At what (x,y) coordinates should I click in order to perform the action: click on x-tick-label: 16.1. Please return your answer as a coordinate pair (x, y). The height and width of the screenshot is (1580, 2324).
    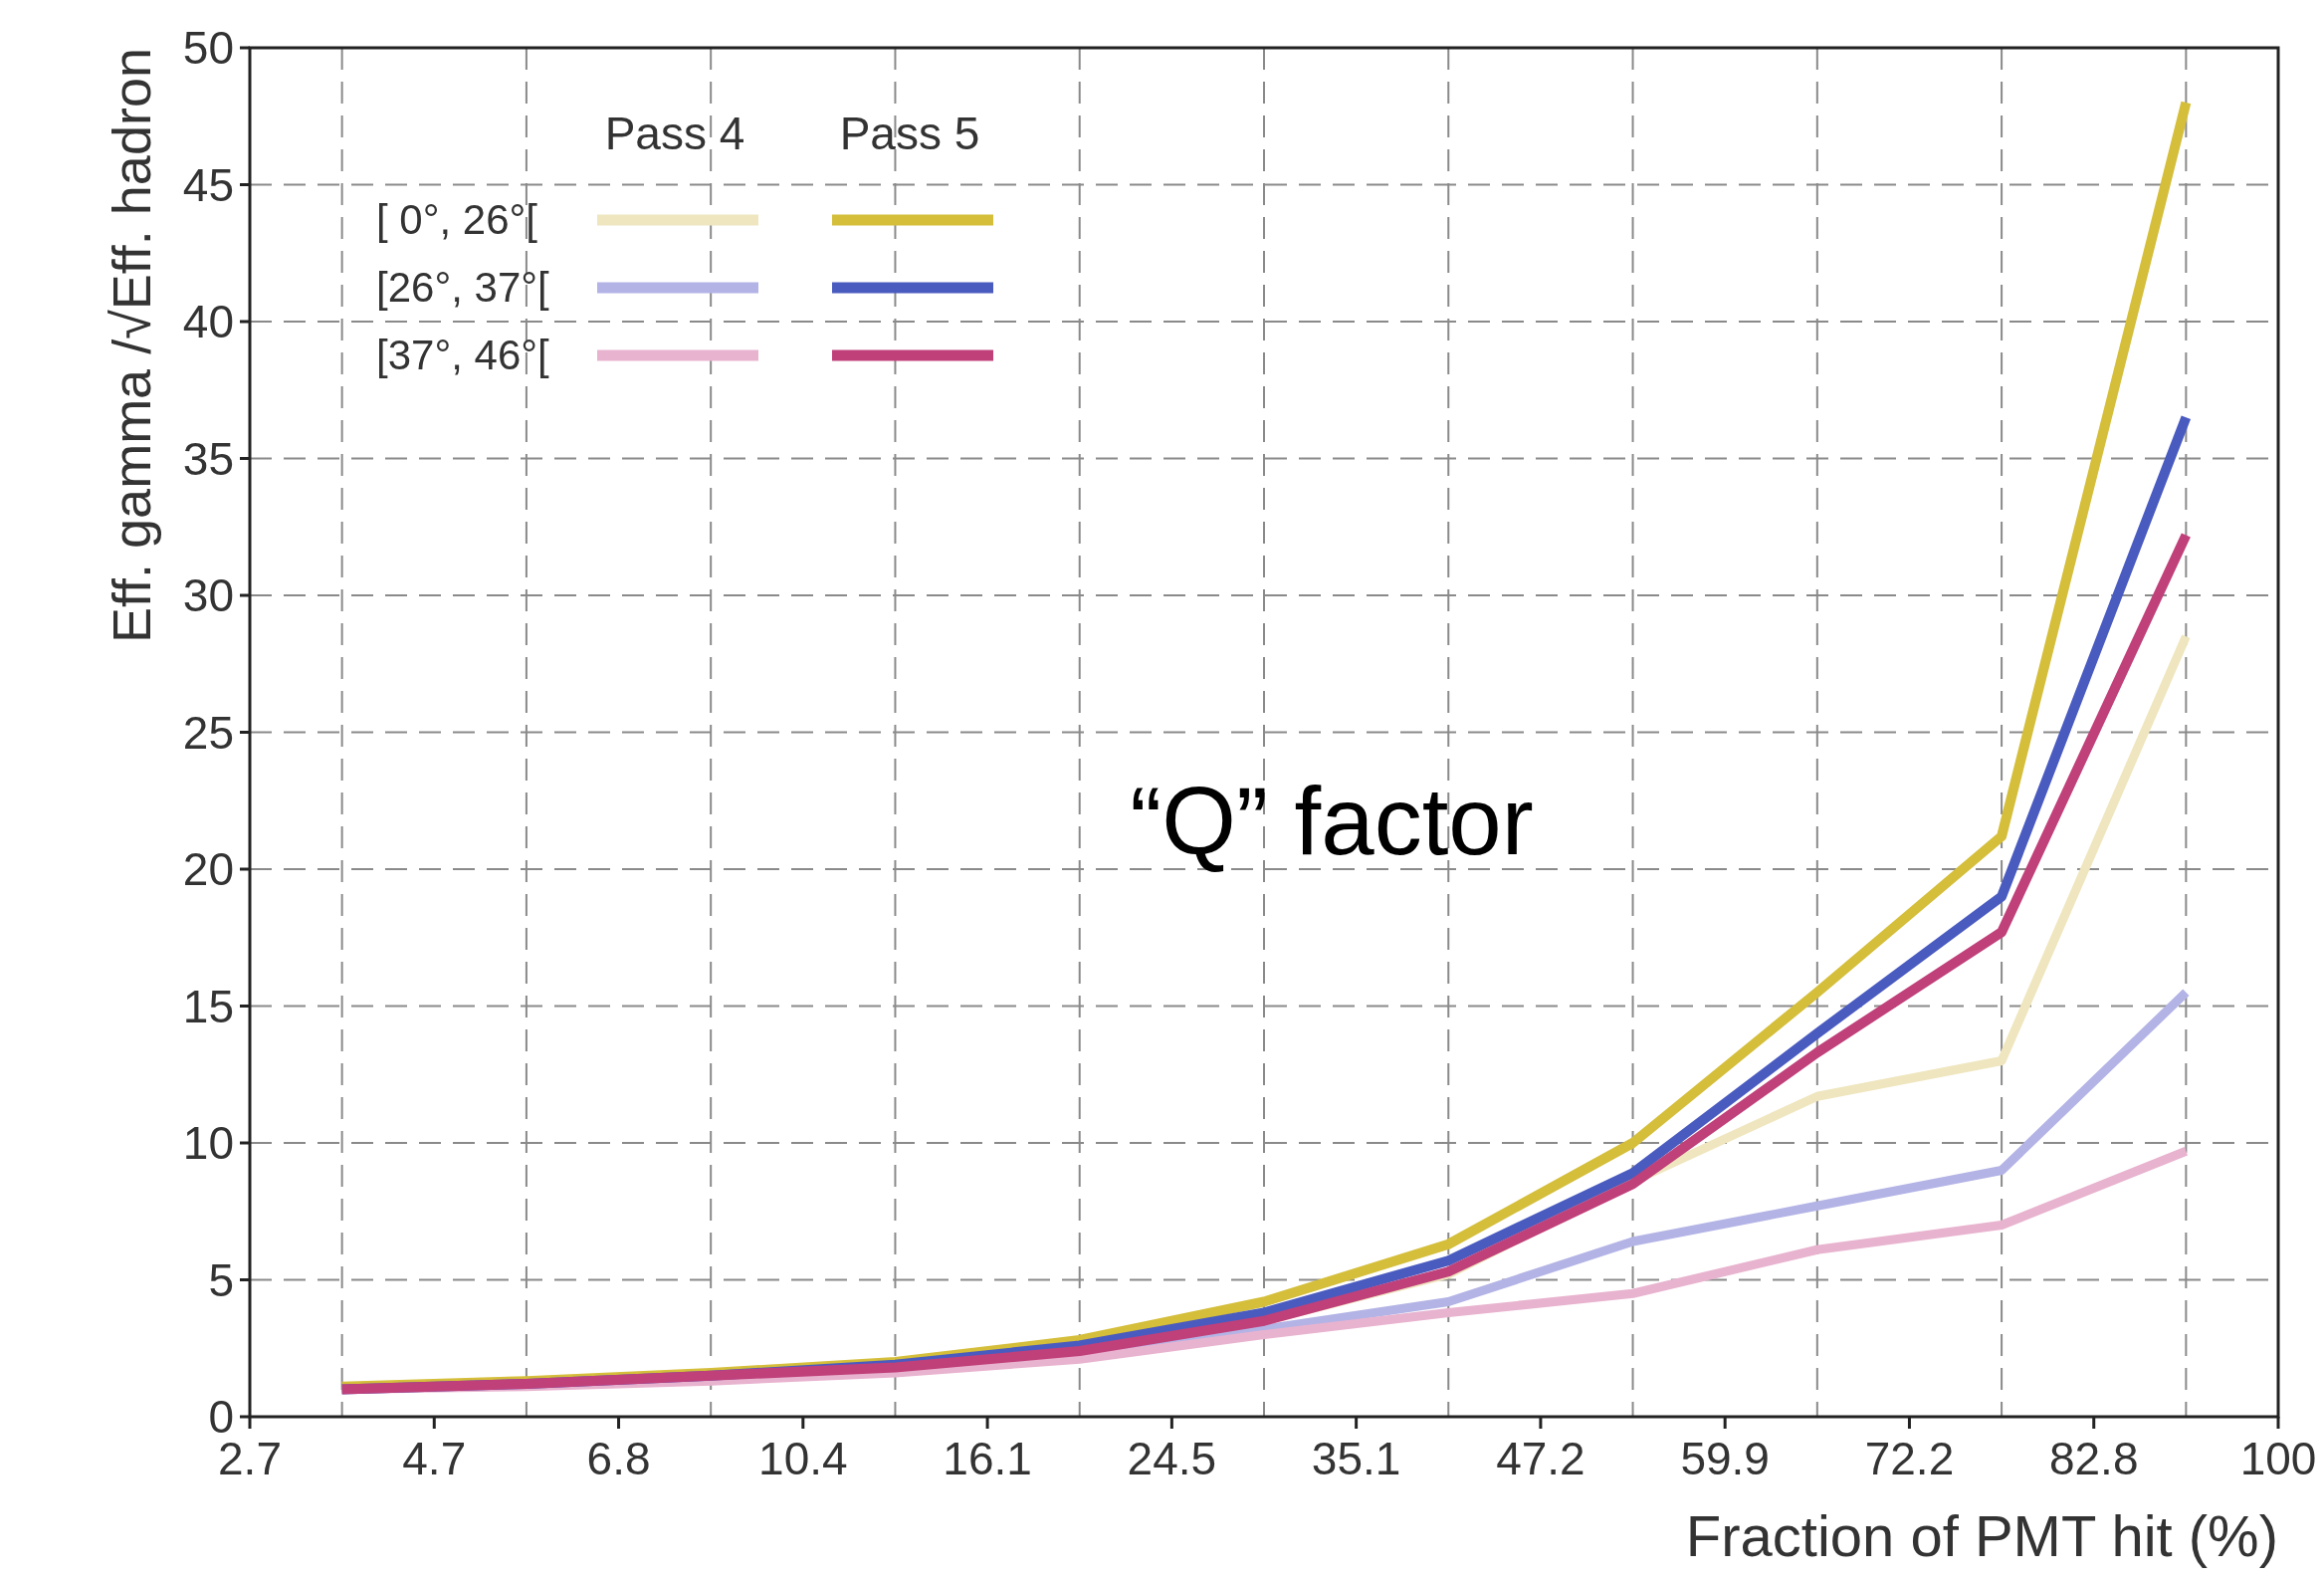
    Looking at the image, I should click on (987, 1458).